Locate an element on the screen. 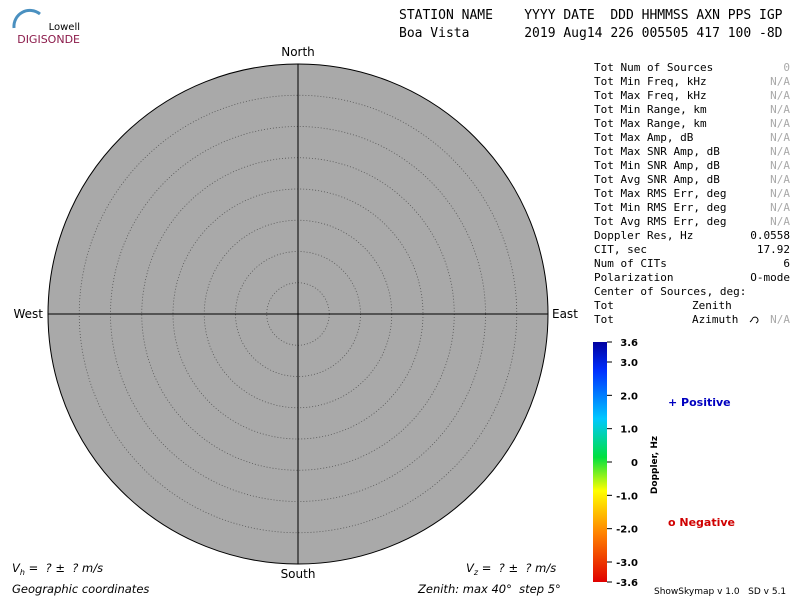  legend-positive: + Positive is located at coordinates (699, 402).